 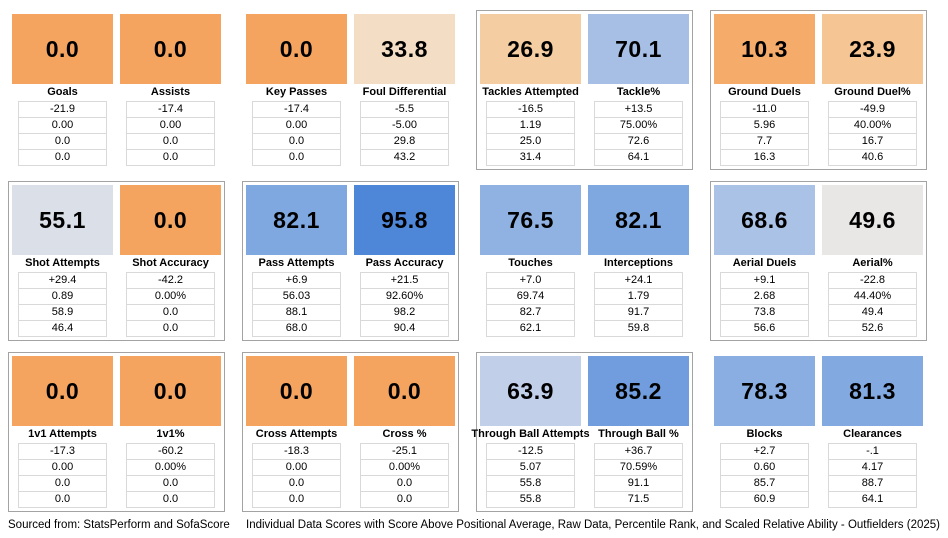 What do you see at coordinates (872, 49) in the screenshot?
I see `score-box: 23.9` at bounding box center [872, 49].